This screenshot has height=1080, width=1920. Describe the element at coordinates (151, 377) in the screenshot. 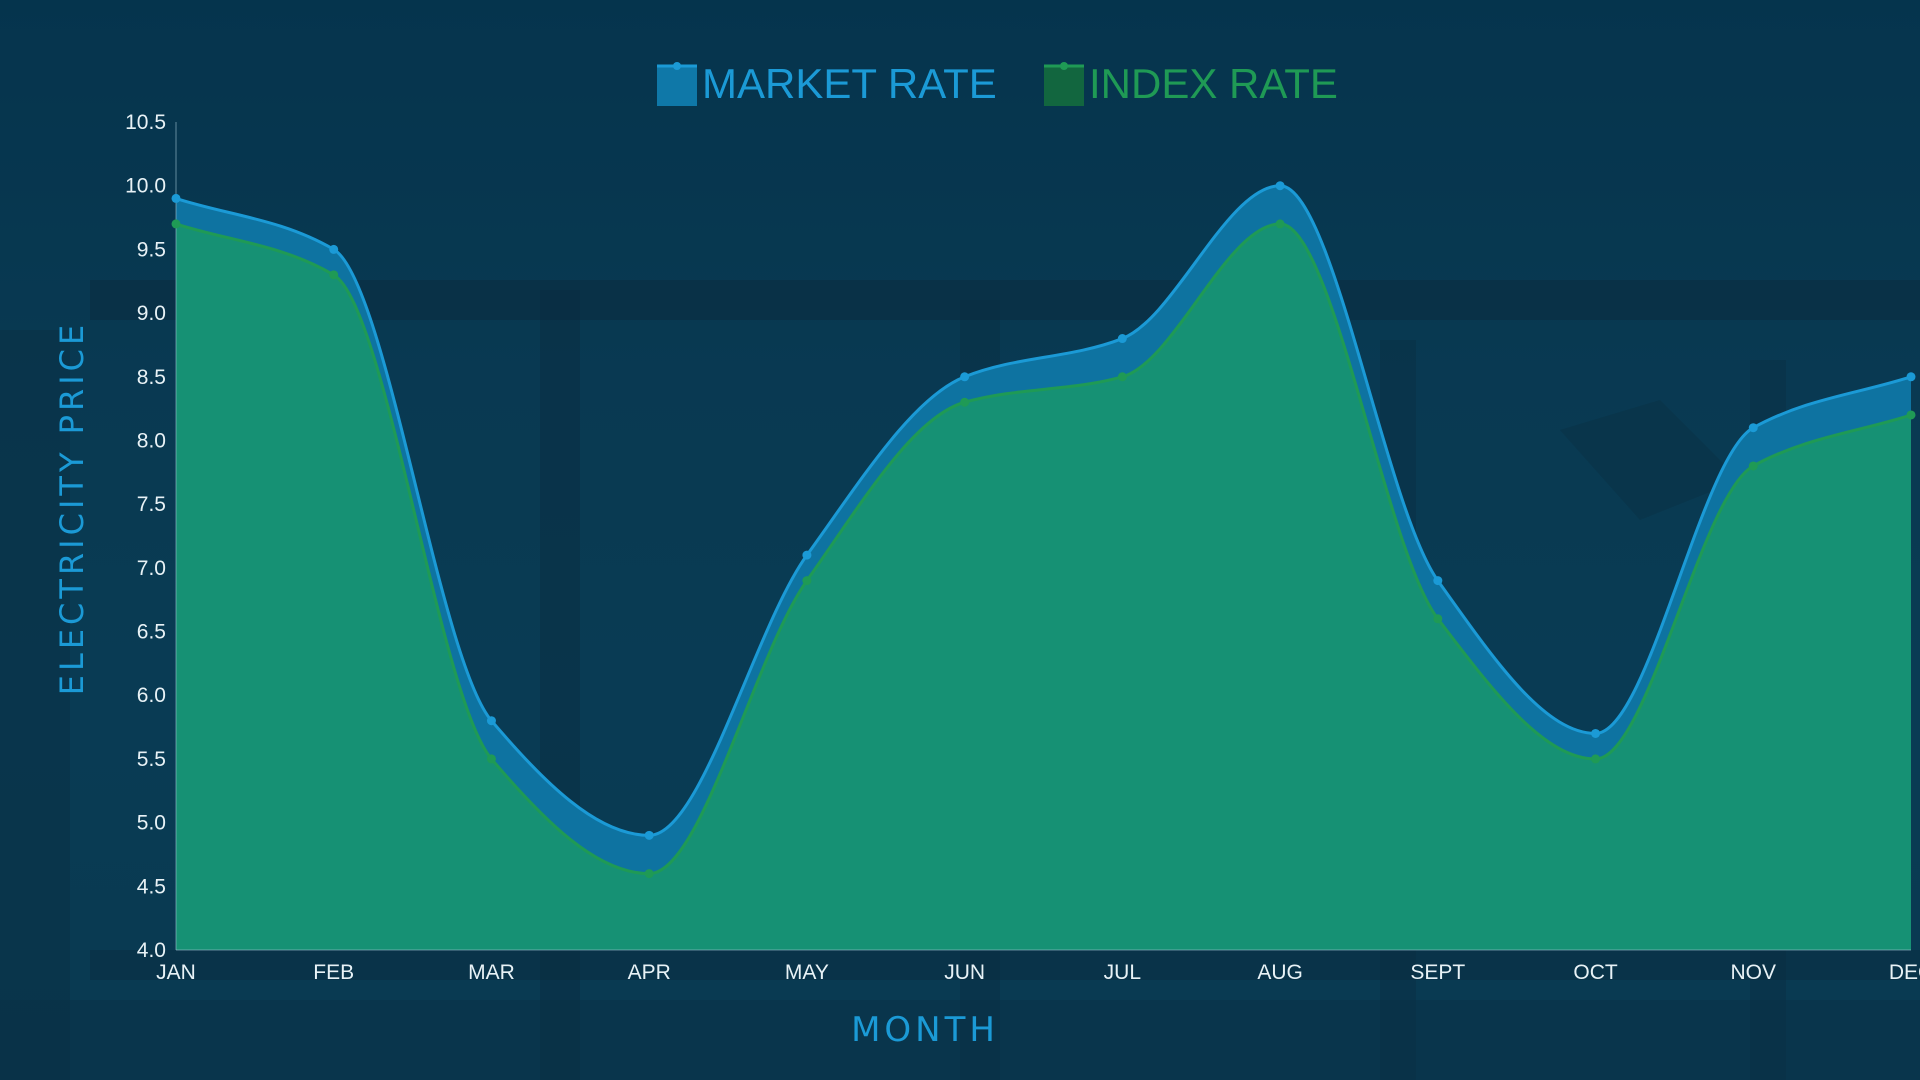

I see `y-tick-label: 8.5` at that location.